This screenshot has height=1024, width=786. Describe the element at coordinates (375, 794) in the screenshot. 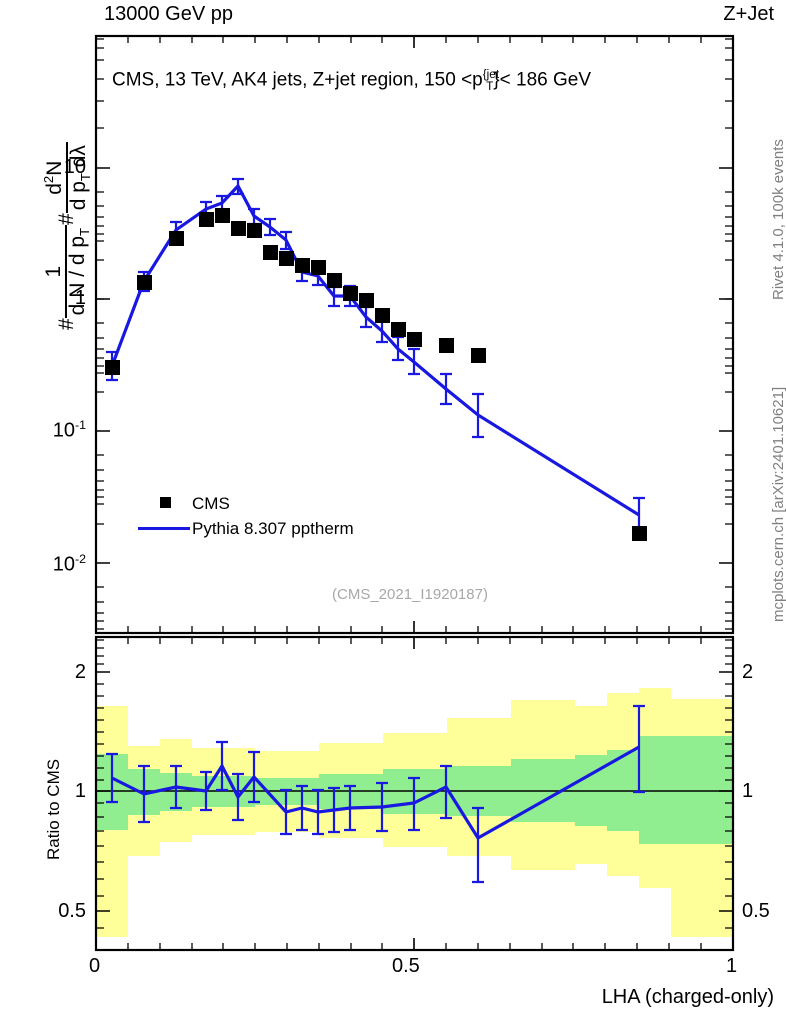

I see `mc-curve-ratio` at that location.